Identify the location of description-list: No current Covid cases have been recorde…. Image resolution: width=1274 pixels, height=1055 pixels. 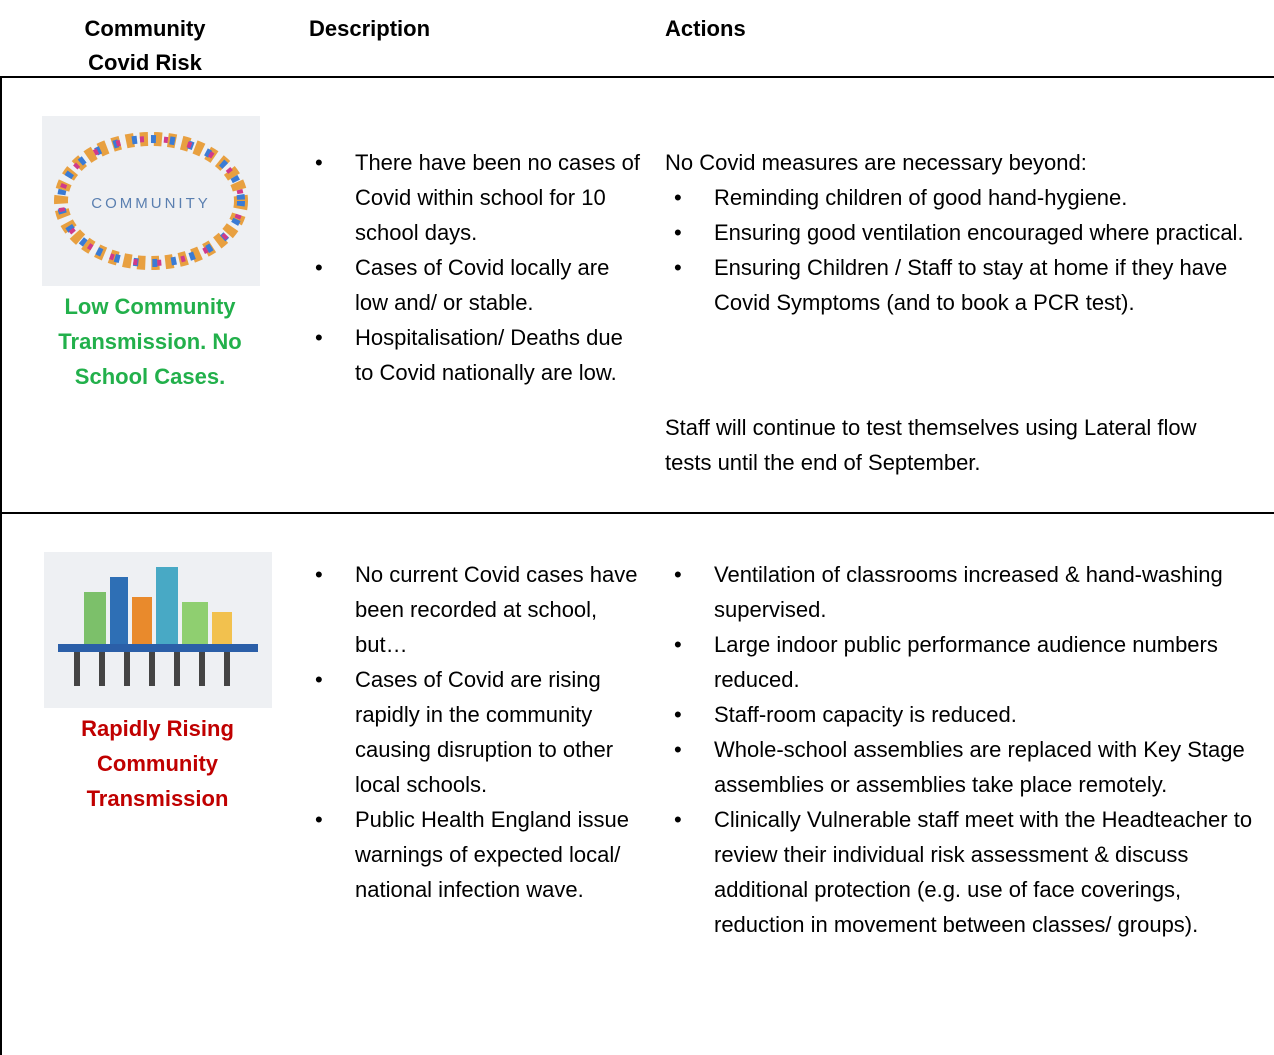
(477, 732).